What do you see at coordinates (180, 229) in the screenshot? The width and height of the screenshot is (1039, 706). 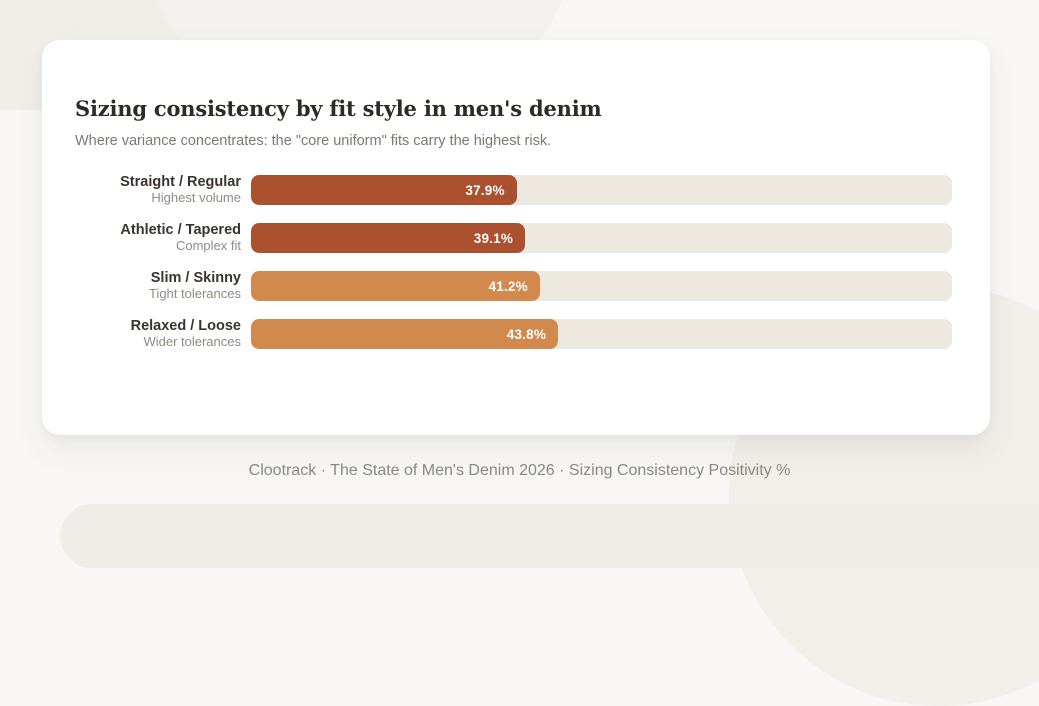 I see `category-label: Athletic / Tapered` at bounding box center [180, 229].